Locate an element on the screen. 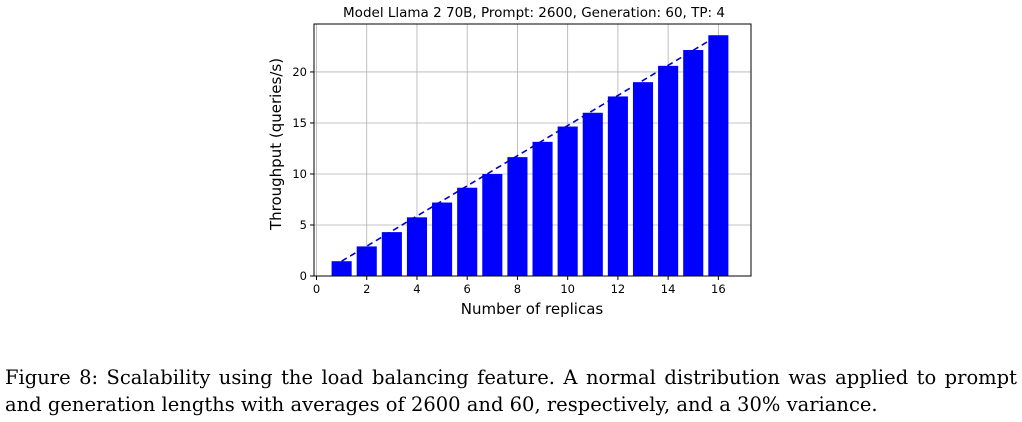  y-tick-label: 5 is located at coordinates (303, 225).